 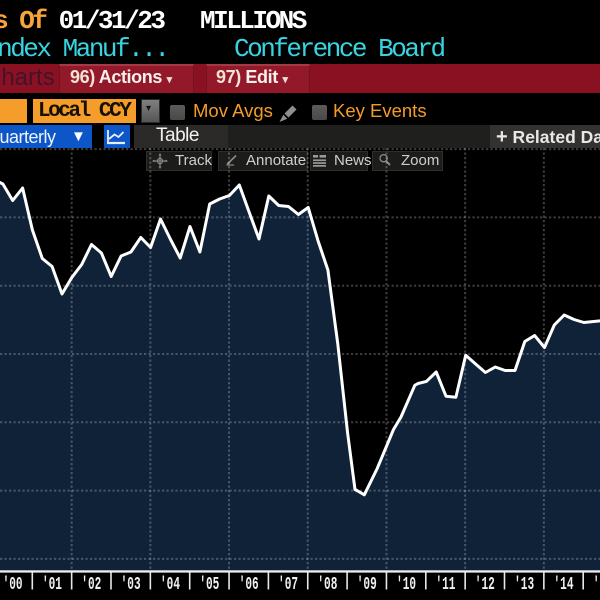 What do you see at coordinates (327, 585) in the screenshot?
I see `svg-text: '08` at bounding box center [327, 585].